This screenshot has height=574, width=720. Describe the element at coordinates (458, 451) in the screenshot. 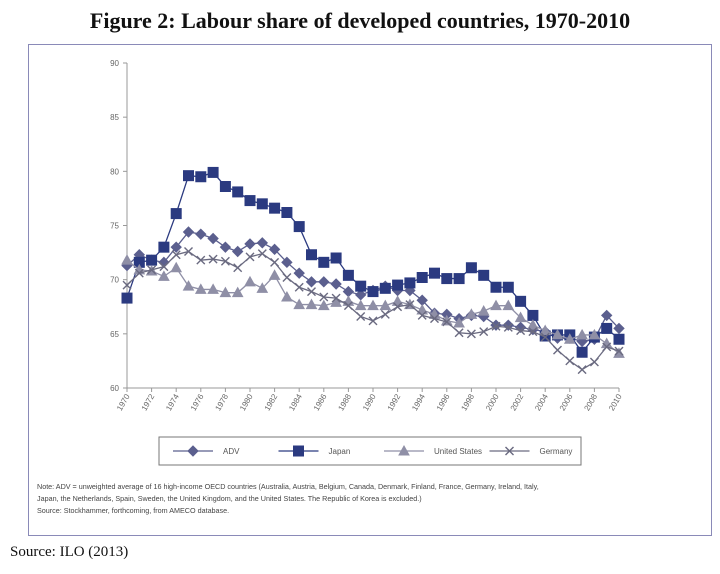

I see `legend-label: United States` at that location.